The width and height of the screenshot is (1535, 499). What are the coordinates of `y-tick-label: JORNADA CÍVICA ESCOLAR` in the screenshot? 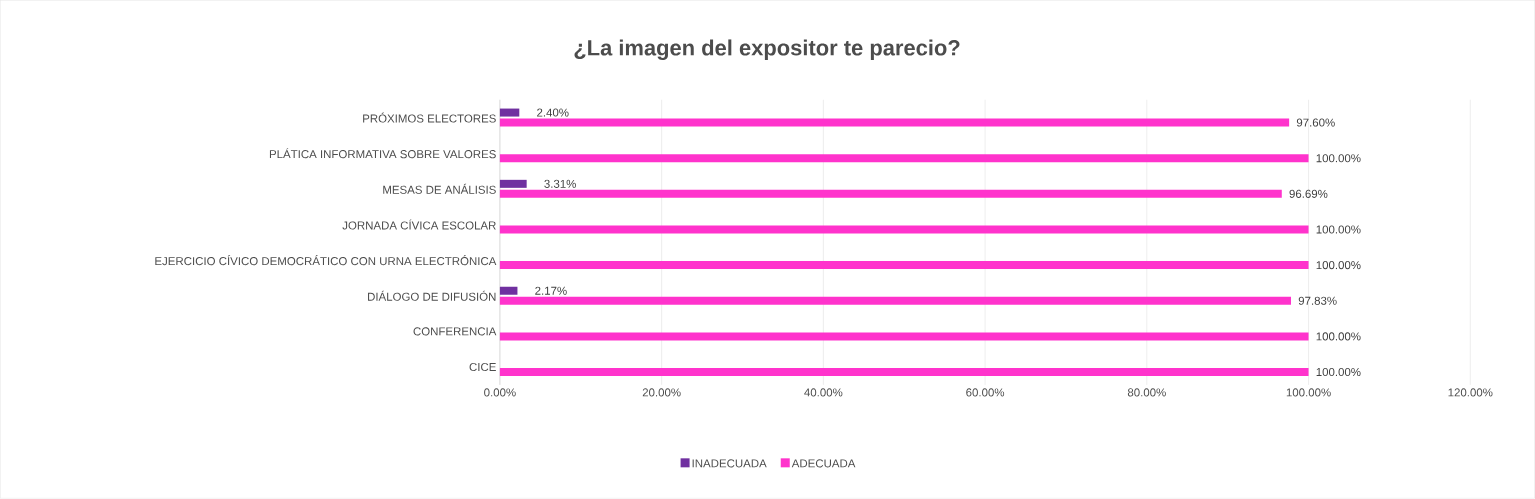 It's located at (419, 224).